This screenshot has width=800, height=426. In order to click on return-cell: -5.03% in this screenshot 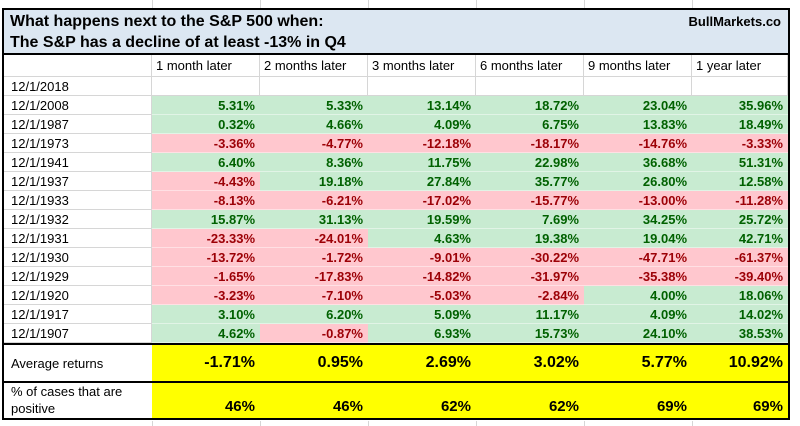, I will do `click(422, 295)`.